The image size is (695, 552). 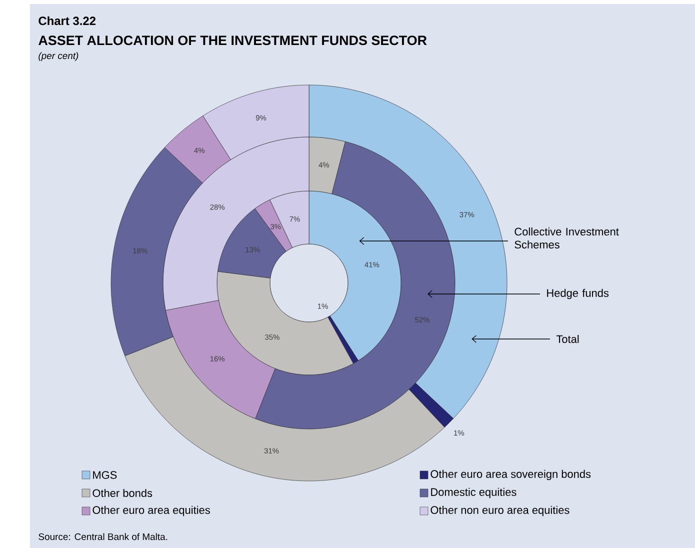 I want to click on legend-label: MGS, so click(x=105, y=475).